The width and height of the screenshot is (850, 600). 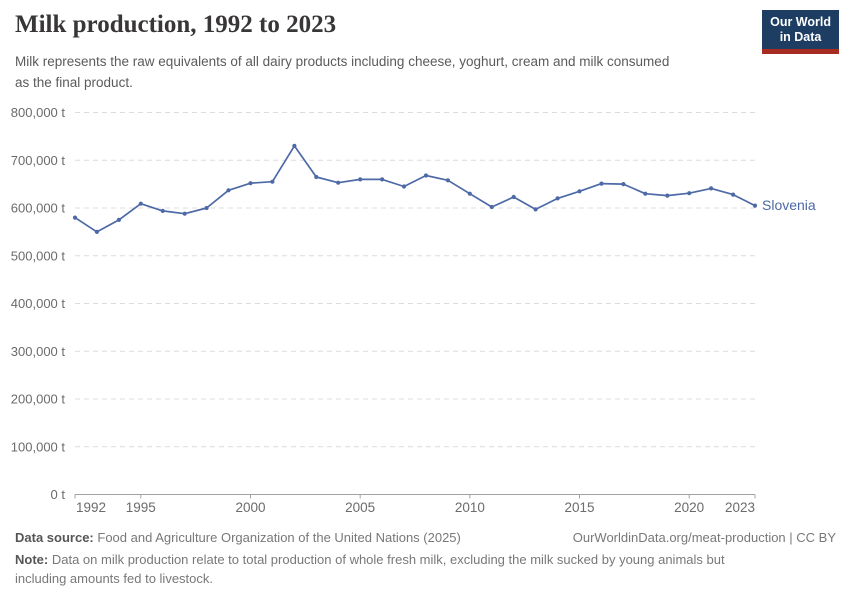 I want to click on owid-logo-line1: Our World, so click(x=800, y=22).